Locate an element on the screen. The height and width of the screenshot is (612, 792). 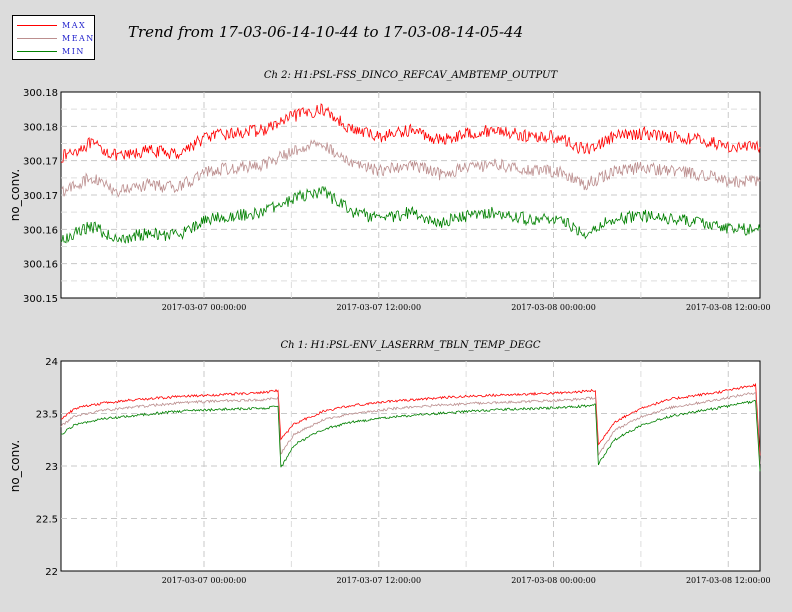
y-tick-label: 23 is located at coordinates (51, 467).